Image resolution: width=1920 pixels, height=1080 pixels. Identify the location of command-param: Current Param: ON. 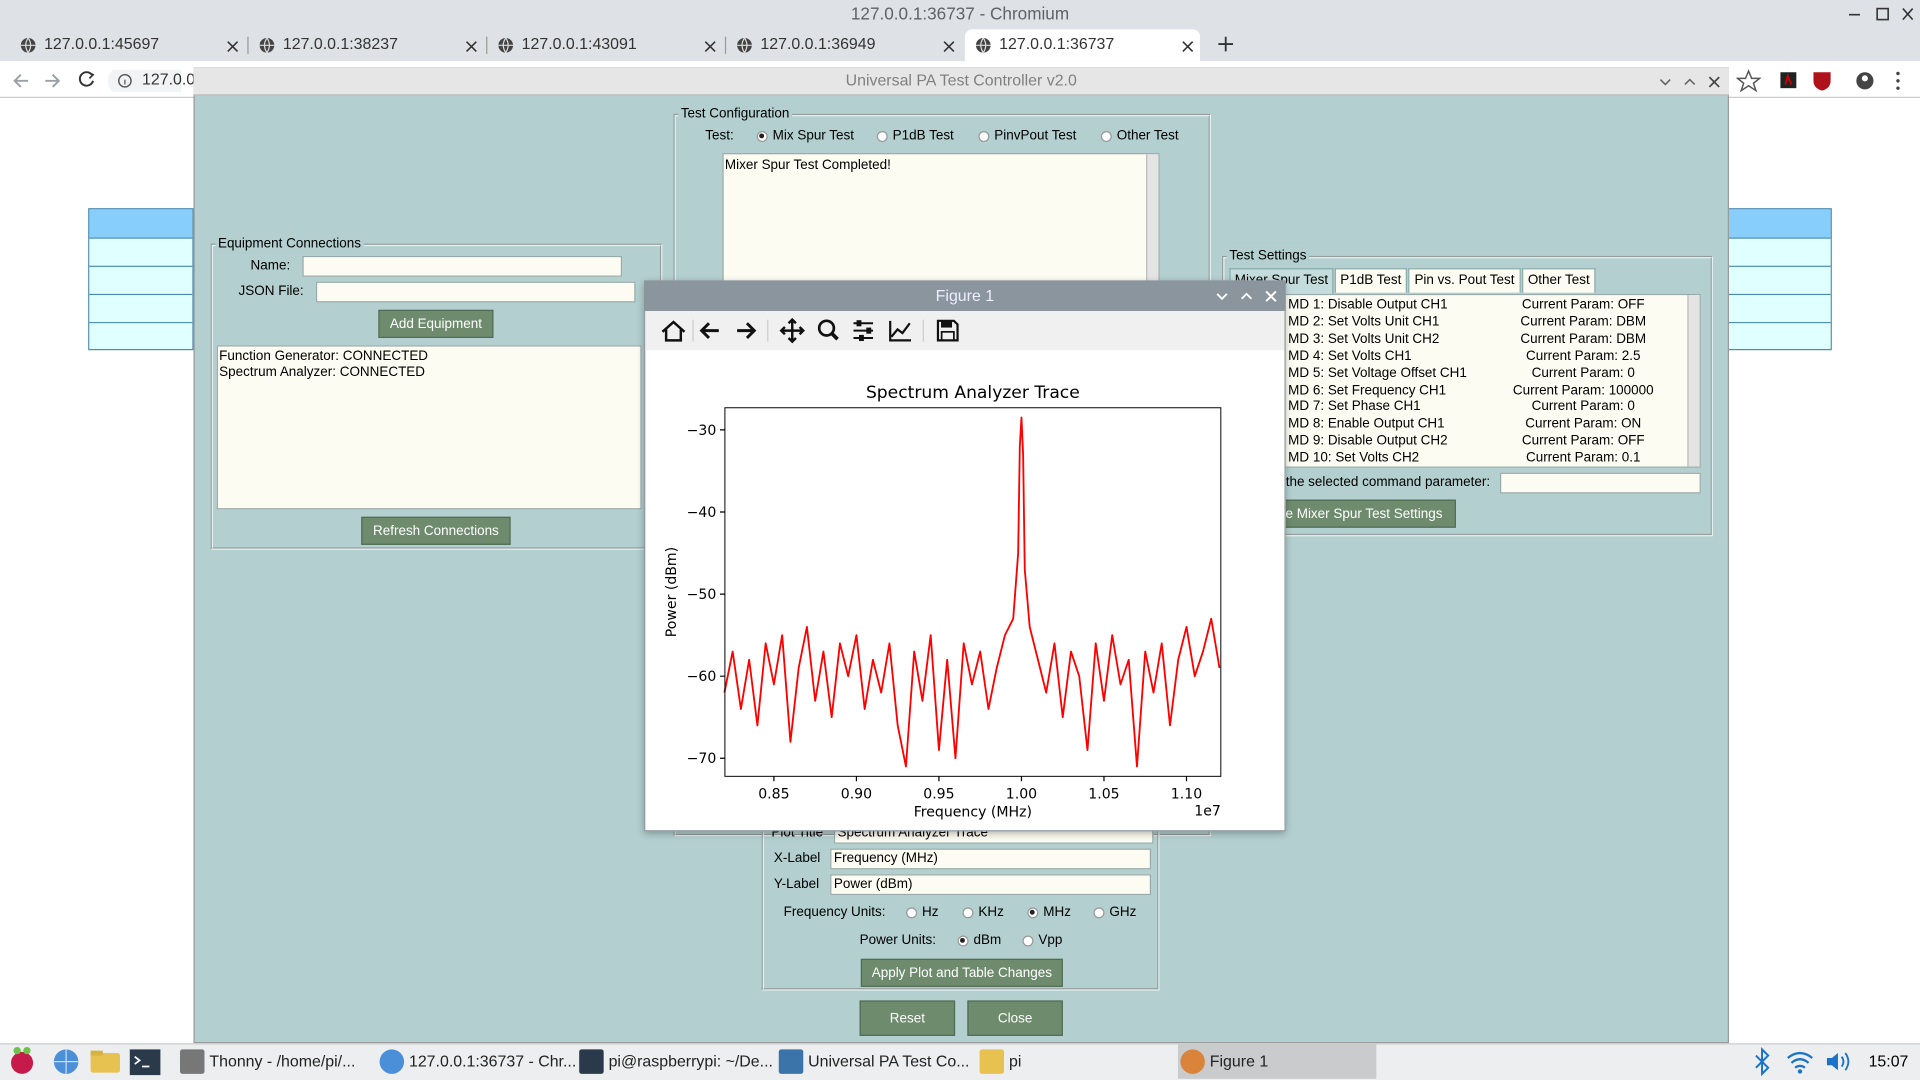
(1583, 424).